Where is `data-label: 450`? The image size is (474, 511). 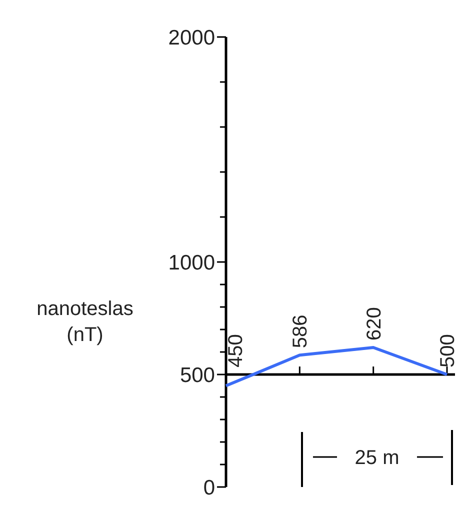 data-label: 450 is located at coordinates (236, 351).